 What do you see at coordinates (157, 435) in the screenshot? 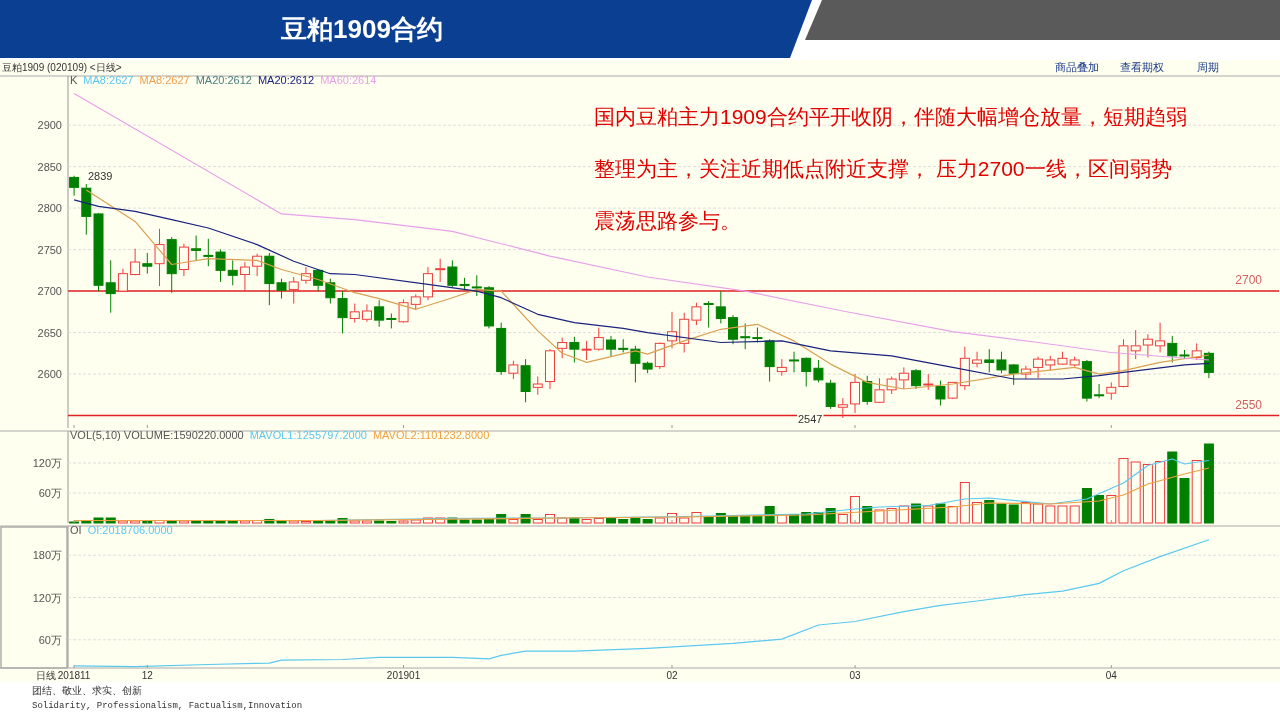
I see `annotation: VOL(5,10) VOLUME:1590220.0000` at bounding box center [157, 435].